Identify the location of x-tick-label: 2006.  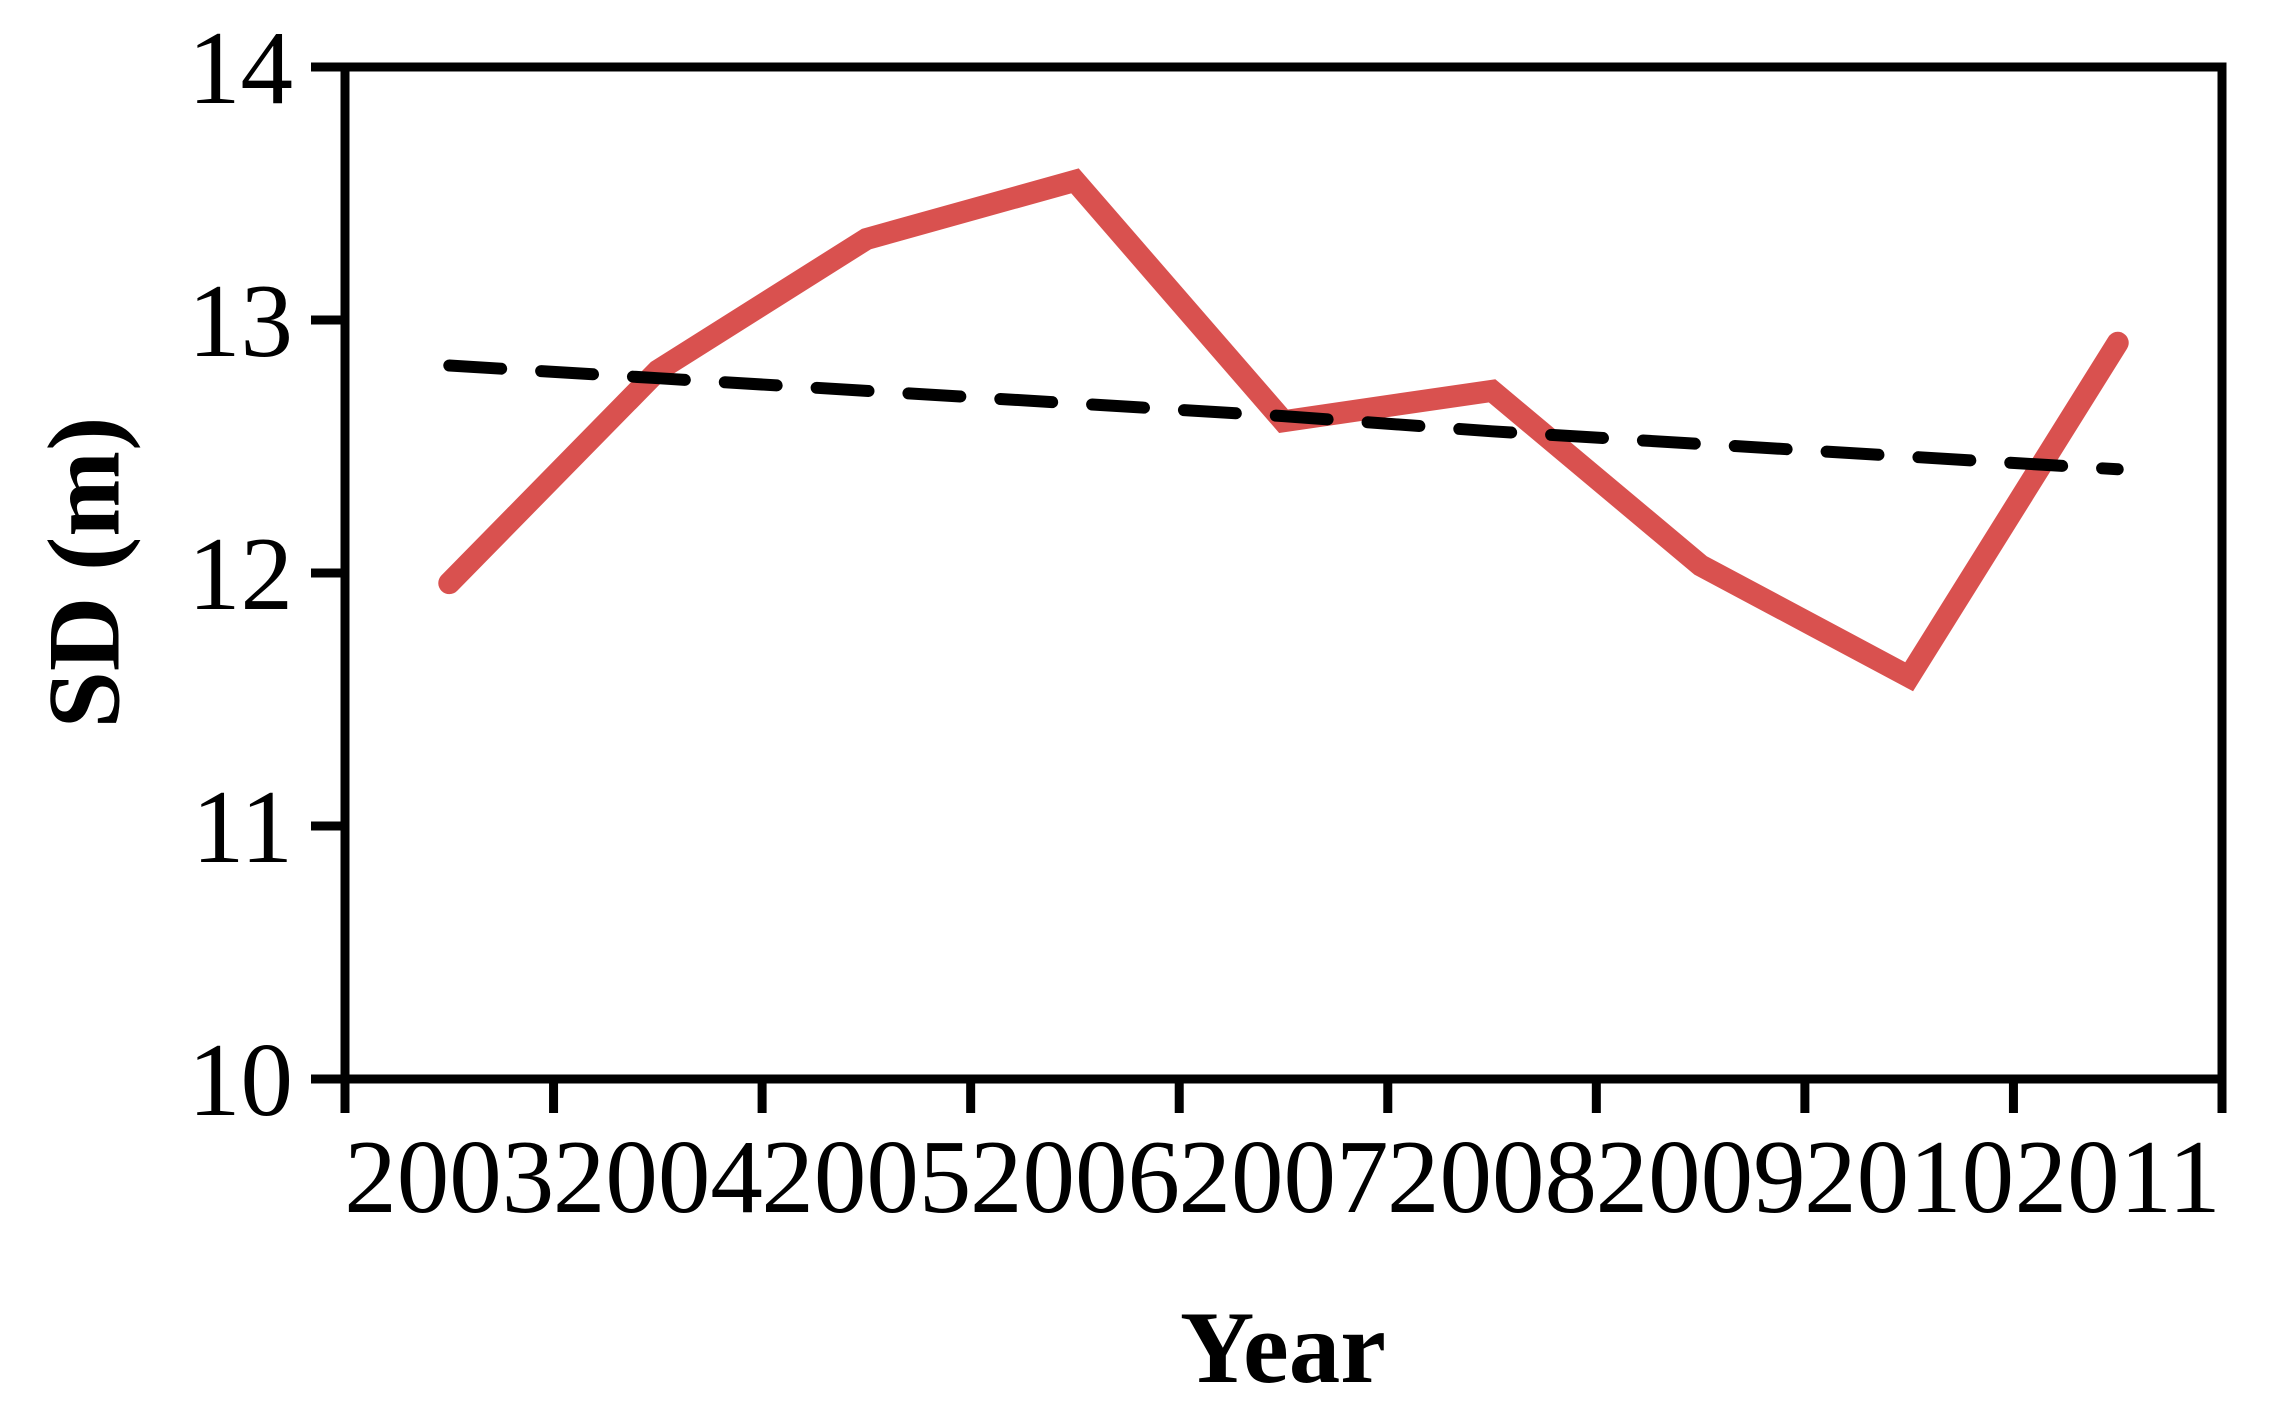
(1075, 1176).